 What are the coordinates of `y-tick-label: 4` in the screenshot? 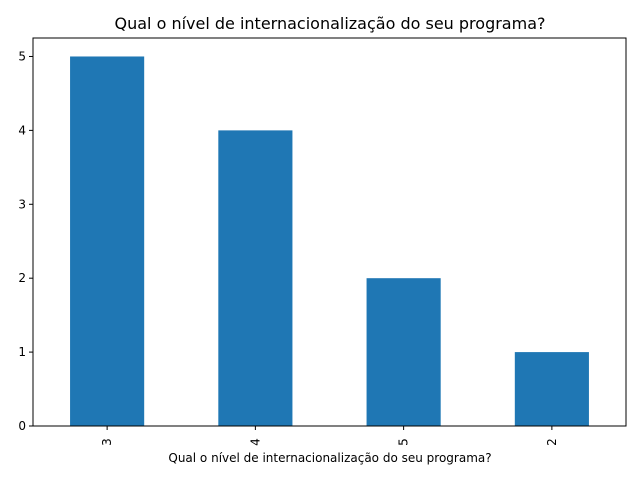 It's located at (22, 130).